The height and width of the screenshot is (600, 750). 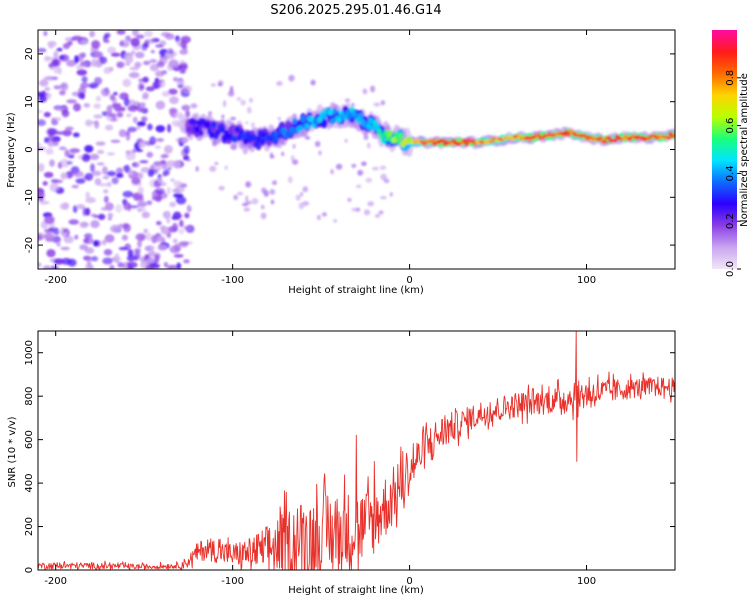 What do you see at coordinates (730, 173) in the screenshot?
I see `colorbar-tick-label: 0.4` at bounding box center [730, 173].